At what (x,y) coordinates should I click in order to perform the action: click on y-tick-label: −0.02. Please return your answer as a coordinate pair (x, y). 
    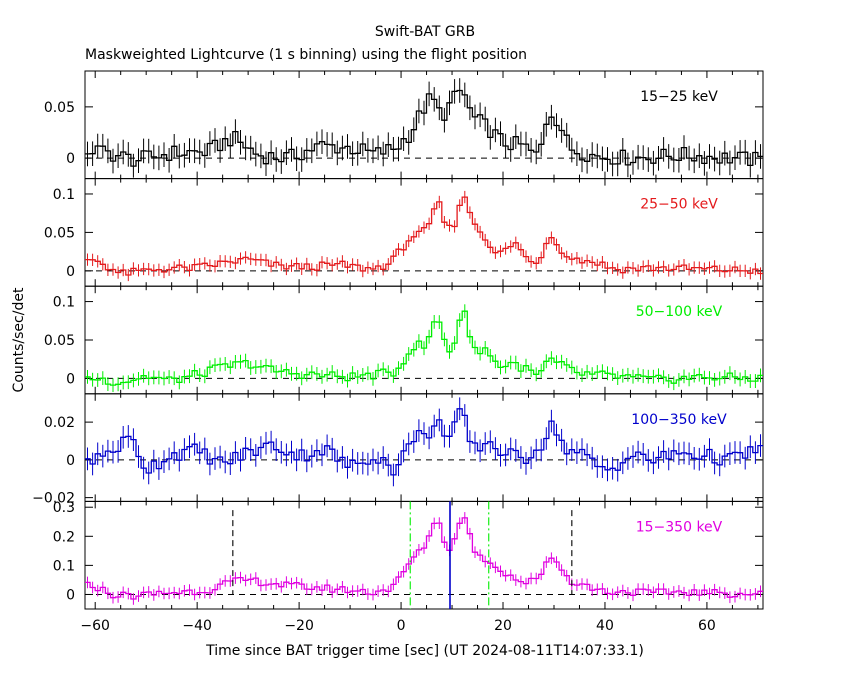
    Looking at the image, I should click on (53, 499).